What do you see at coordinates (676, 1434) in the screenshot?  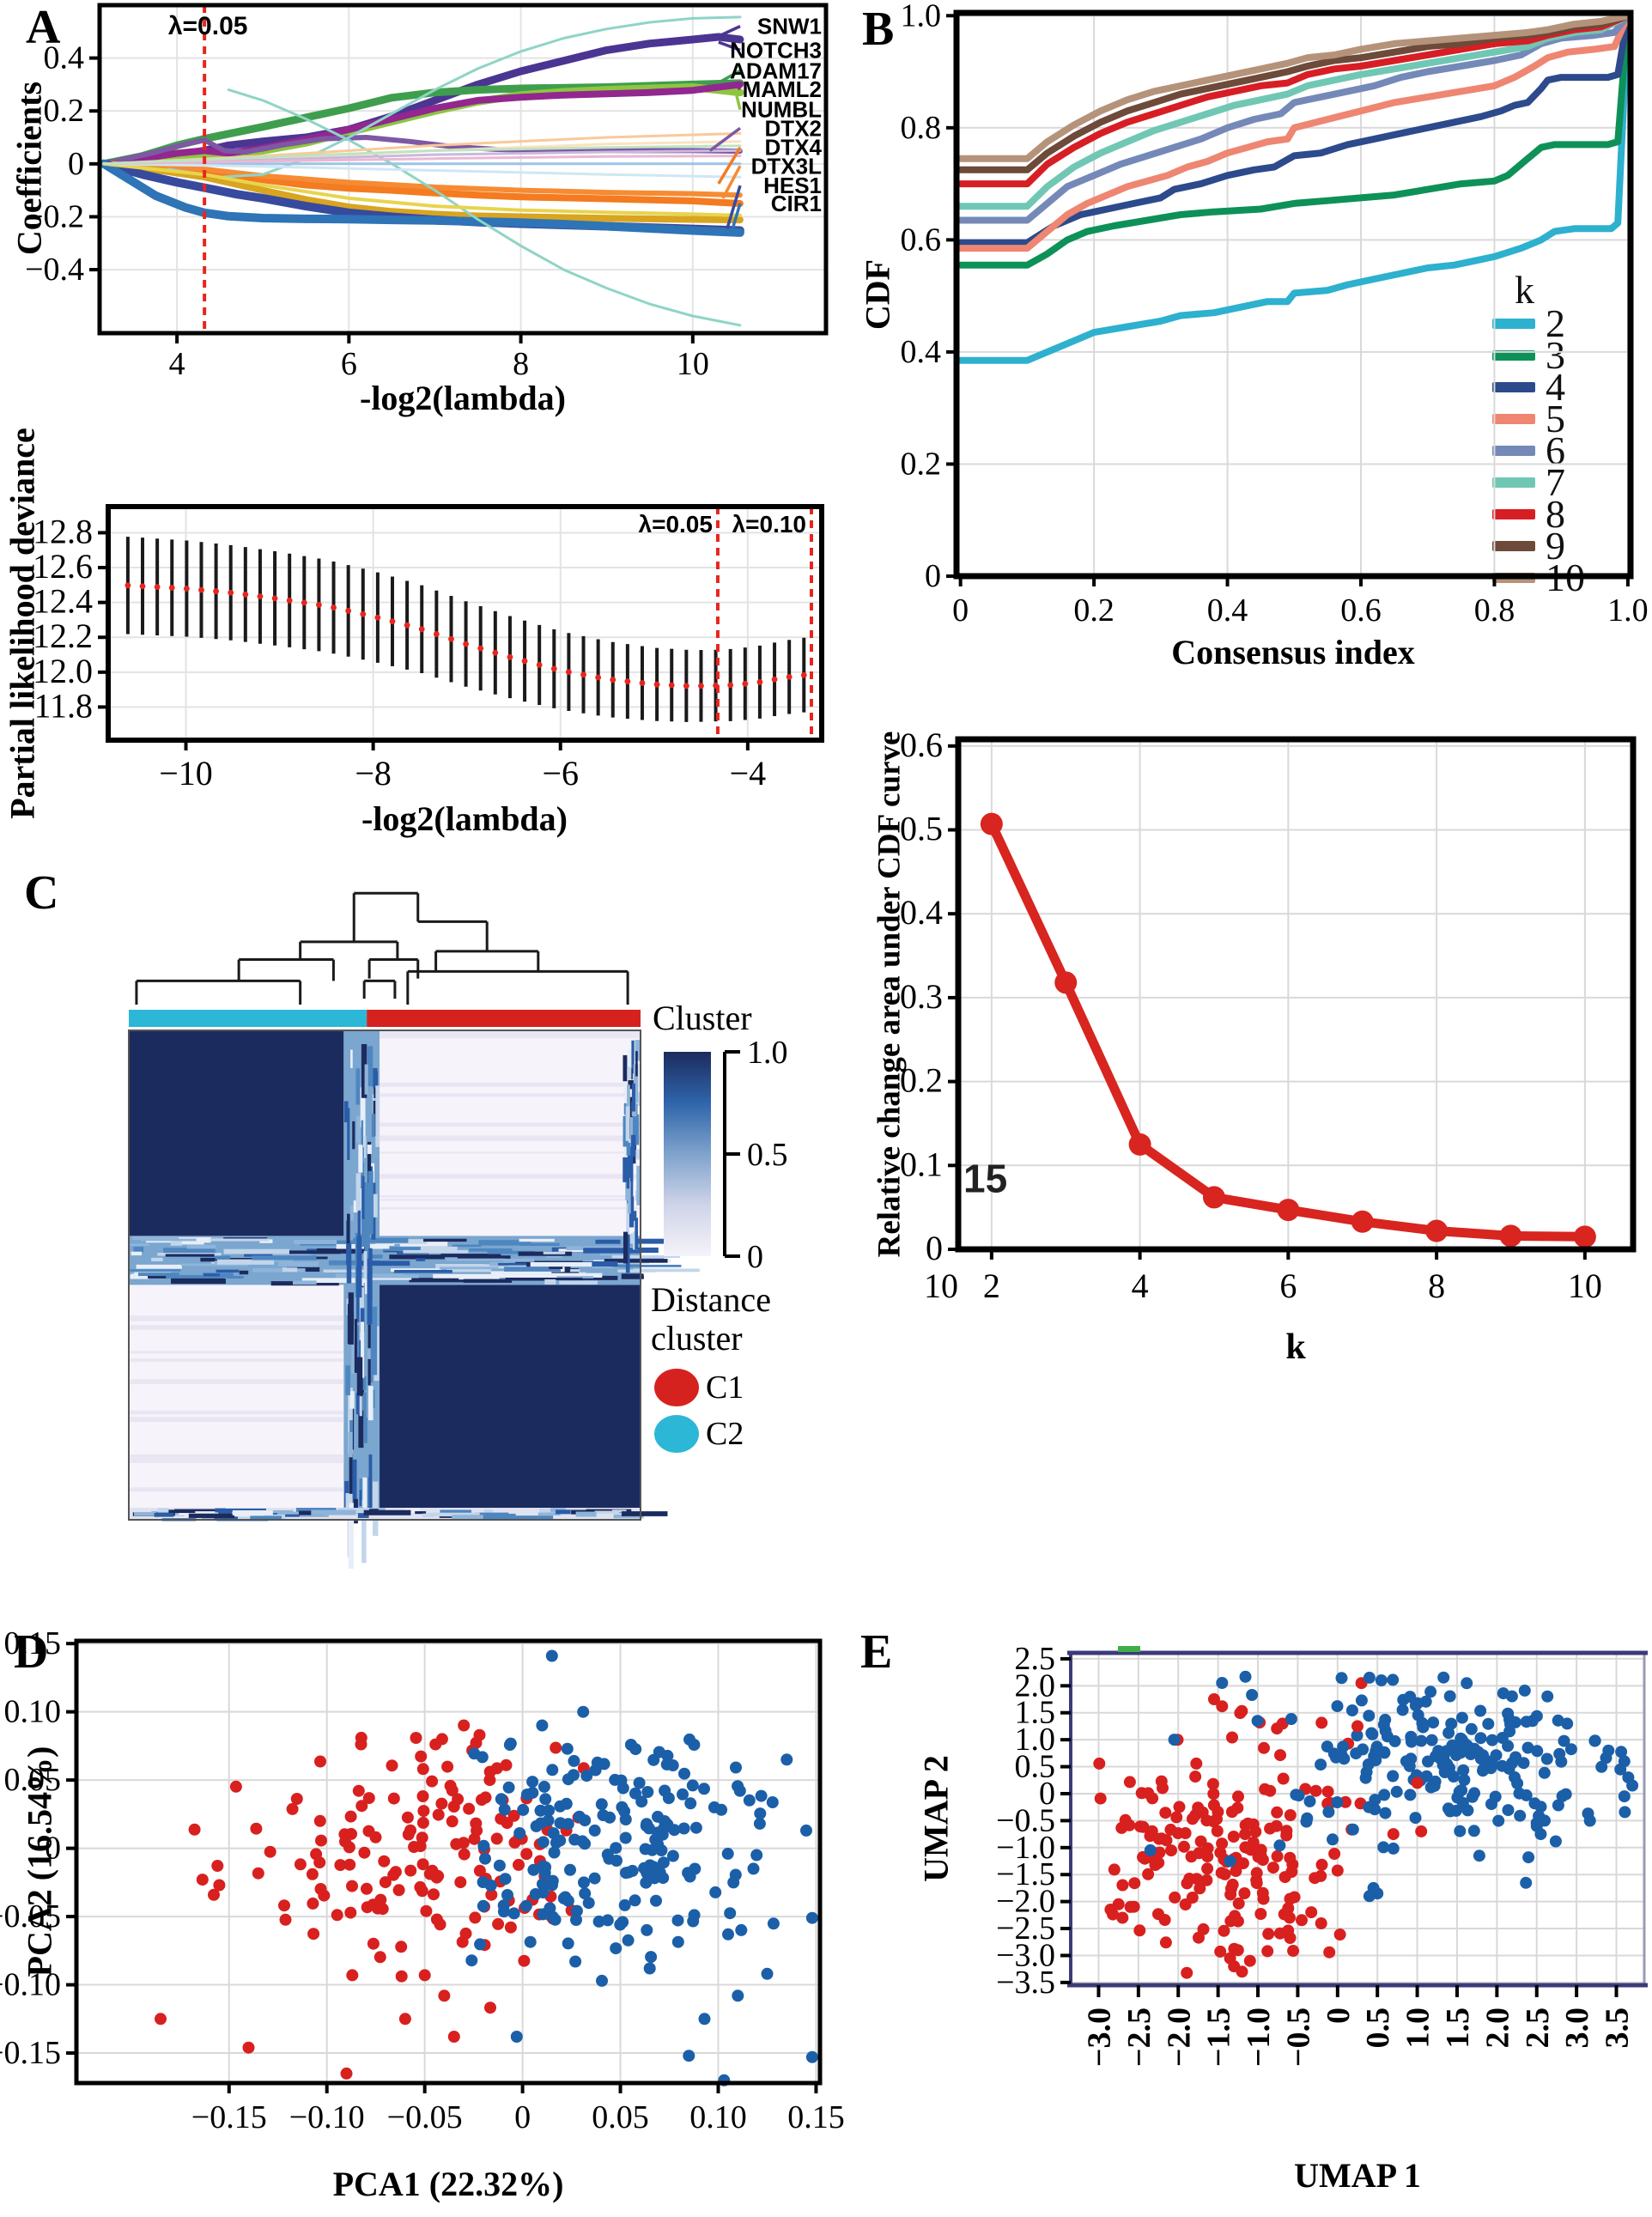 I see `c2-color-dot` at bounding box center [676, 1434].